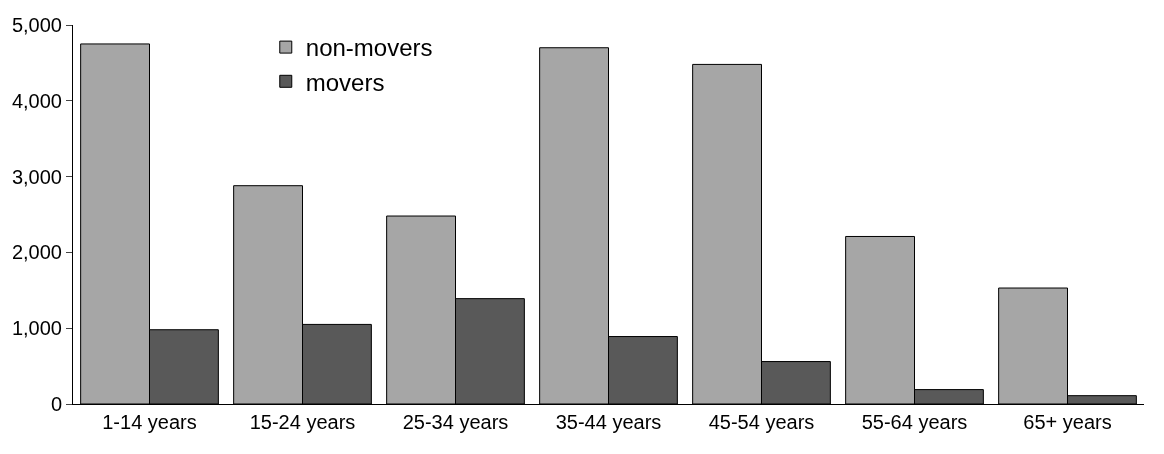  What do you see at coordinates (36, 100) in the screenshot?
I see `y-tick-label: 4,000` at bounding box center [36, 100].